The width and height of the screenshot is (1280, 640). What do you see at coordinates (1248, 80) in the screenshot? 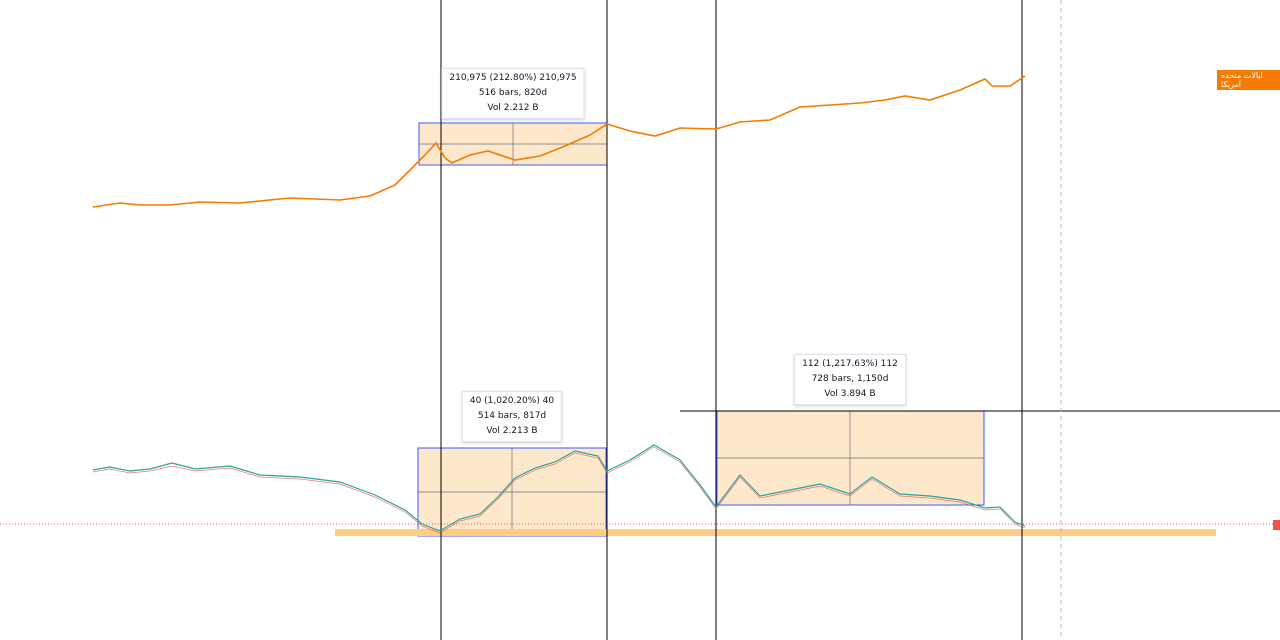
I see `series-label: ایالات متحده آمریکا` at bounding box center [1248, 80].